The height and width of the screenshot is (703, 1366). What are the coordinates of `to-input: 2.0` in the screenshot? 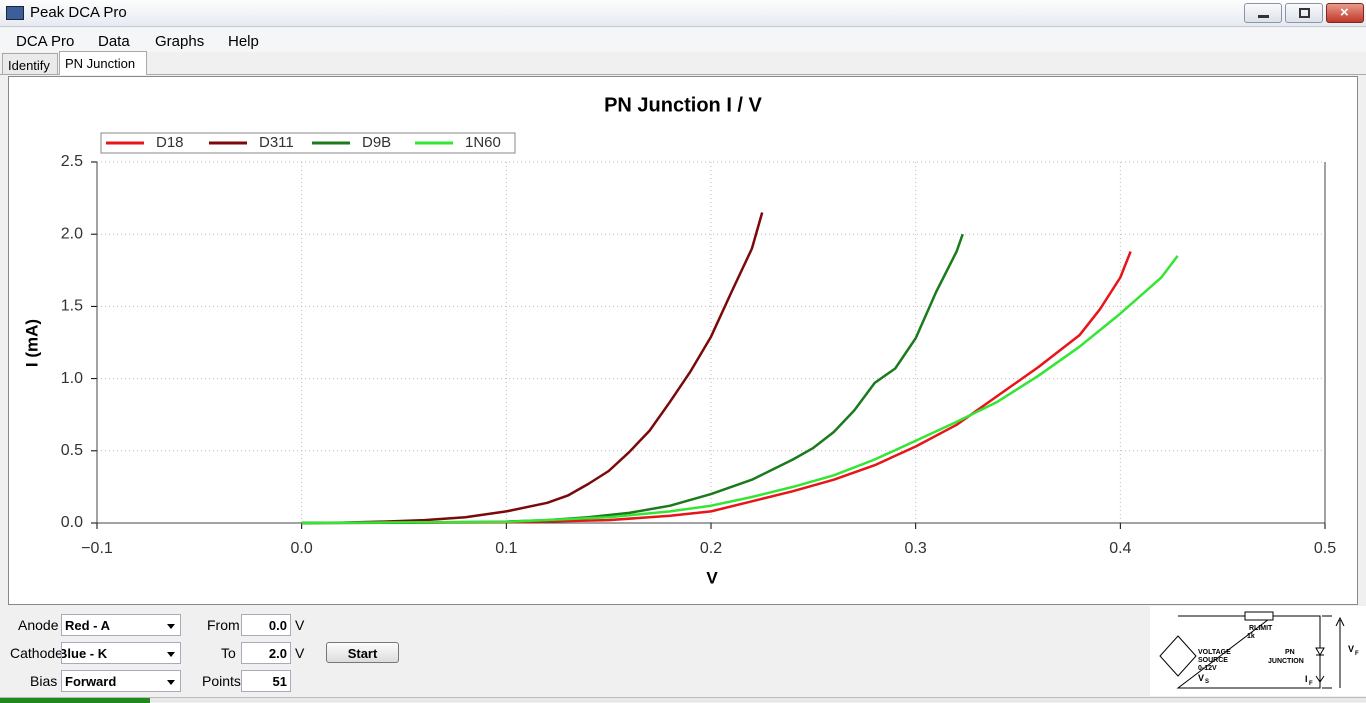 It's located at (266, 653).